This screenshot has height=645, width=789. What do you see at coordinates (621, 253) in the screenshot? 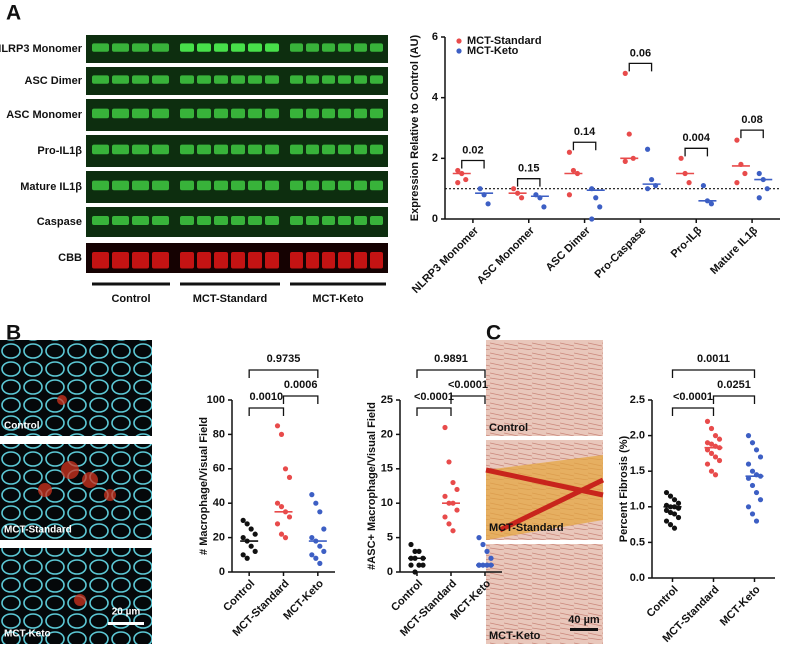
I see `x-tick-label: Pro-Caspase` at bounding box center [621, 253].